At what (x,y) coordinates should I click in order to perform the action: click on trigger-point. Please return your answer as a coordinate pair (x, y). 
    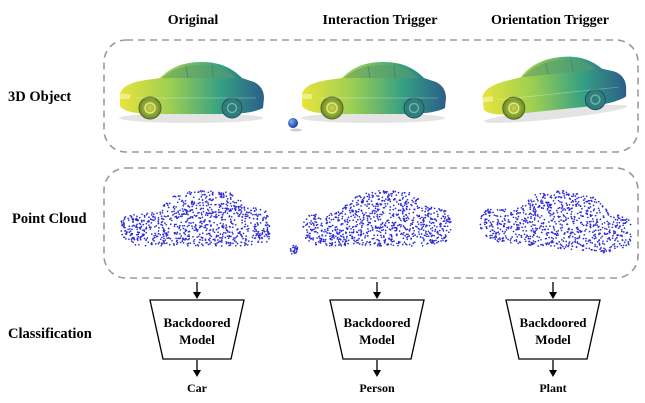
    Looking at the image, I should click on (297, 248).